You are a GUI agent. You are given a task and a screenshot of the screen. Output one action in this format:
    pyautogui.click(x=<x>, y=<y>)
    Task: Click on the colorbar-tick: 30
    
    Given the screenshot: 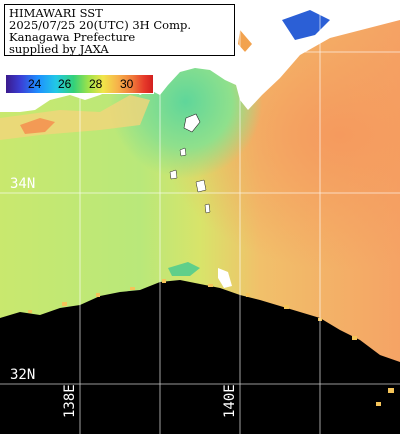 What is the action you would take?
    pyautogui.click(x=127, y=84)
    